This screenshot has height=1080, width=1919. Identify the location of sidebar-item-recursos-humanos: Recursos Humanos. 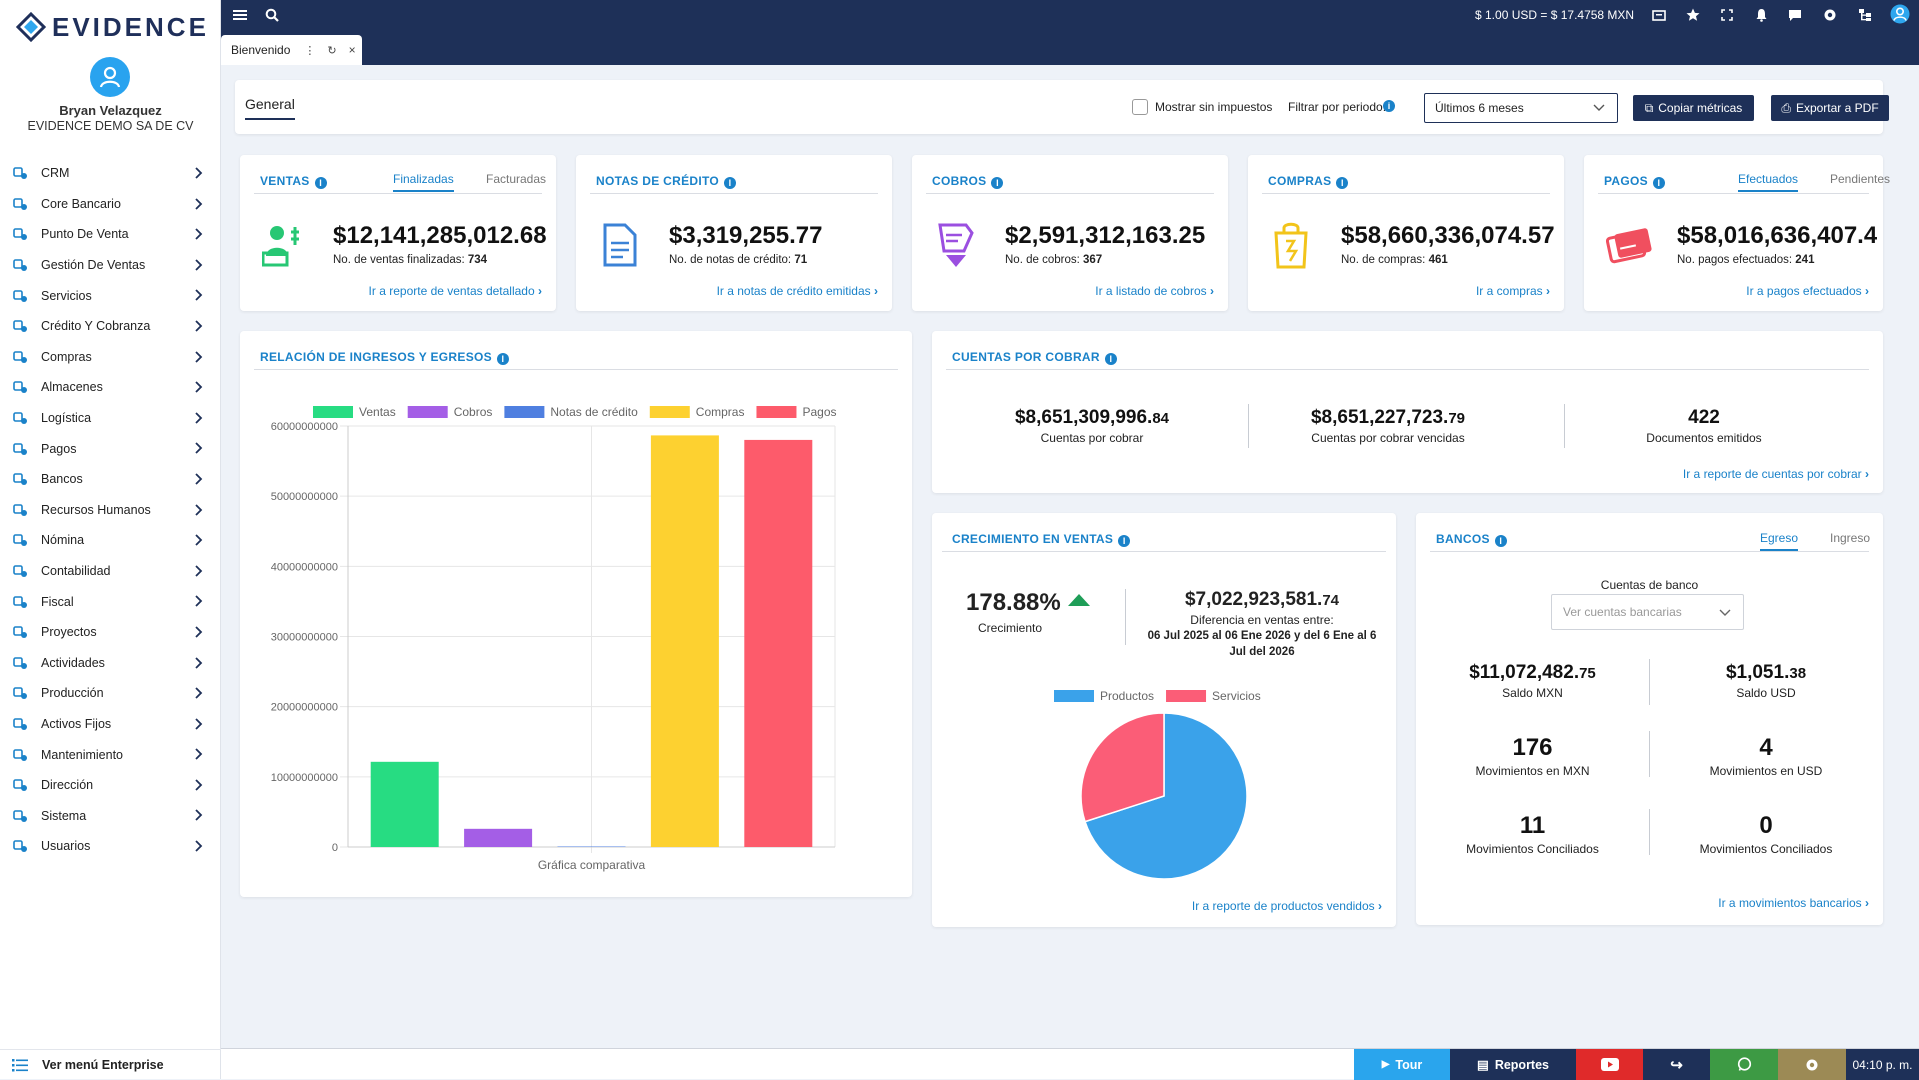
(110, 510).